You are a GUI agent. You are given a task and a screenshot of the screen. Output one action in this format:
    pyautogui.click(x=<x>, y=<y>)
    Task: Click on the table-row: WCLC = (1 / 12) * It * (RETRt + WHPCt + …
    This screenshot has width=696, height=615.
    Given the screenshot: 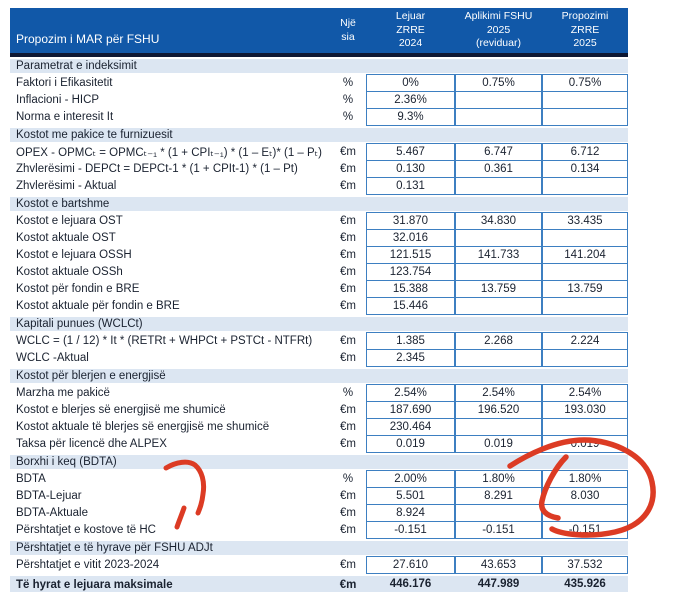 What is the action you would take?
    pyautogui.click(x=319, y=341)
    